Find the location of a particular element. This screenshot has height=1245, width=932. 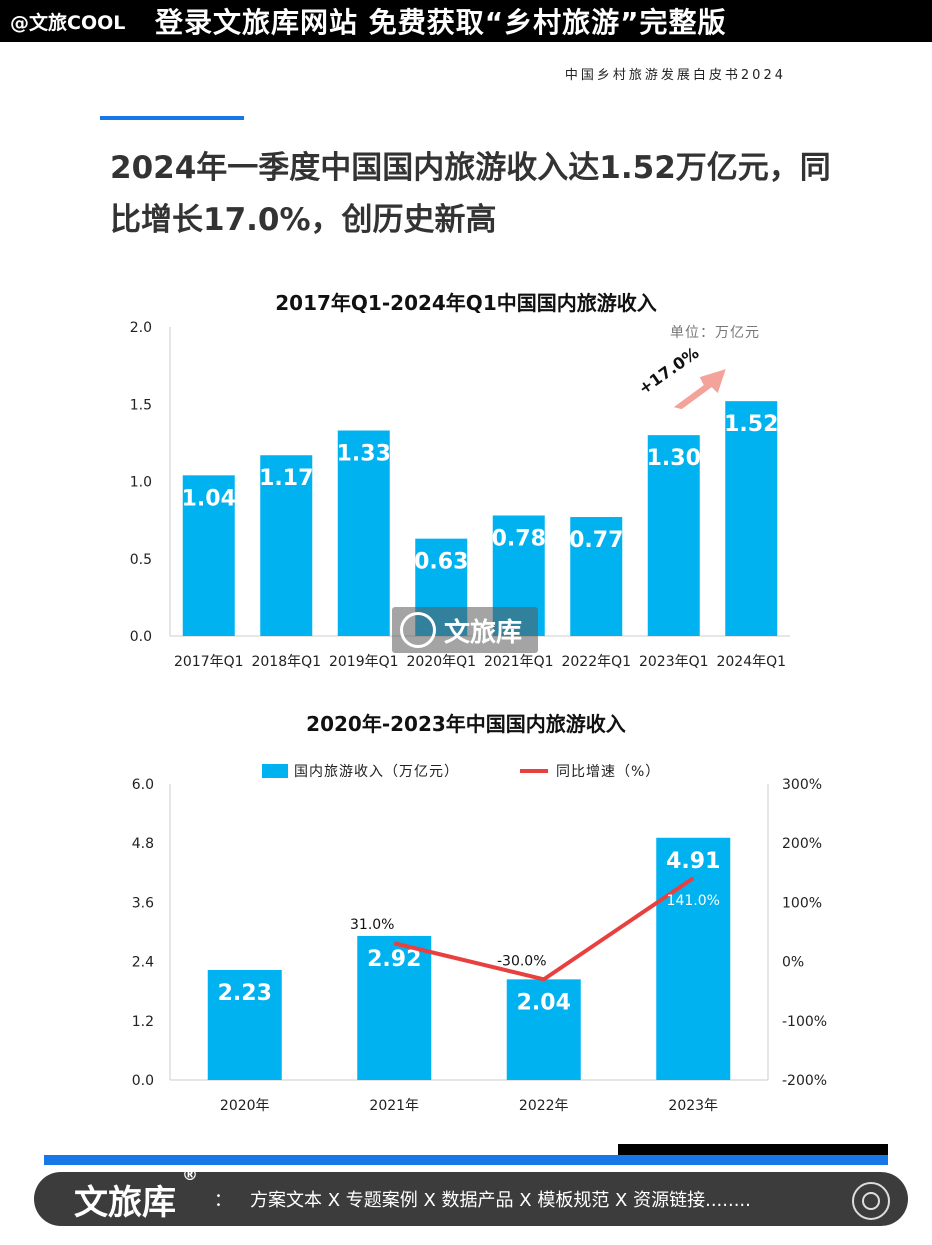

footer-blue-line is located at coordinates (466, 1160).